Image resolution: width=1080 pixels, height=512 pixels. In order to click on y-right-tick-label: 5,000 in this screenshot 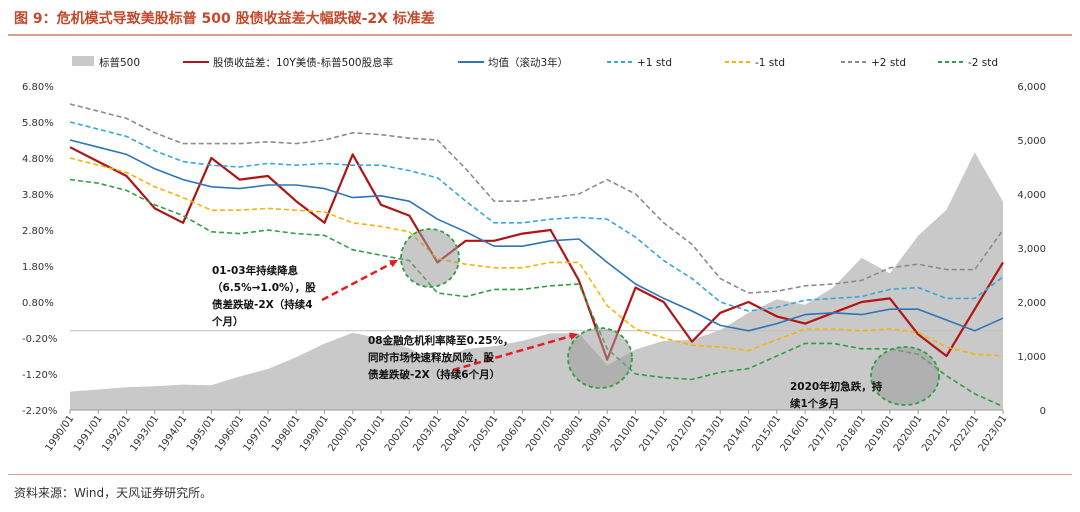, I will do `click(1031, 141)`.